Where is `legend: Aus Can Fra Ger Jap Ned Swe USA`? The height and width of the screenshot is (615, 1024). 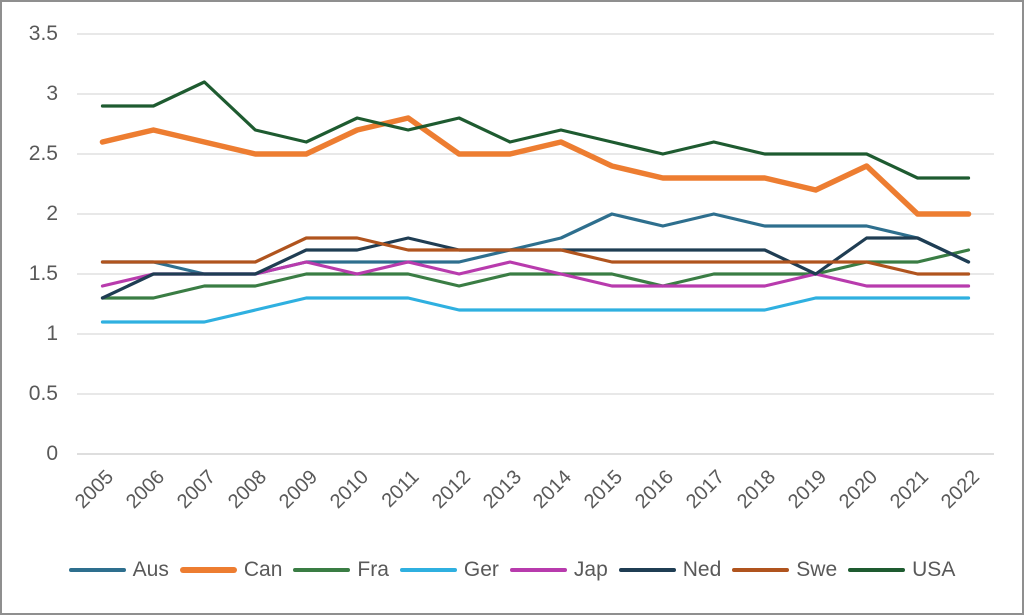 legend: Aus Can Fra Ger Jap Ned Swe USA is located at coordinates (512, 570).